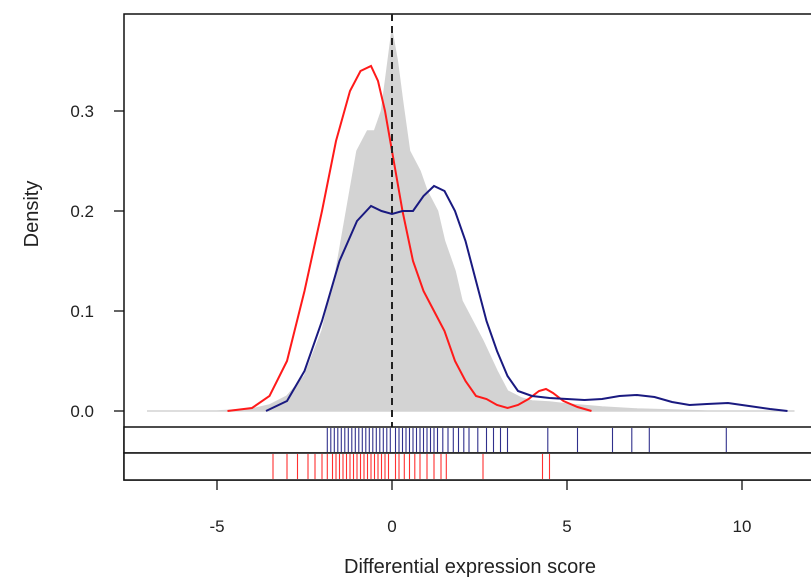  I want to click on y-tick-label-0: 0.0, so click(82, 411).